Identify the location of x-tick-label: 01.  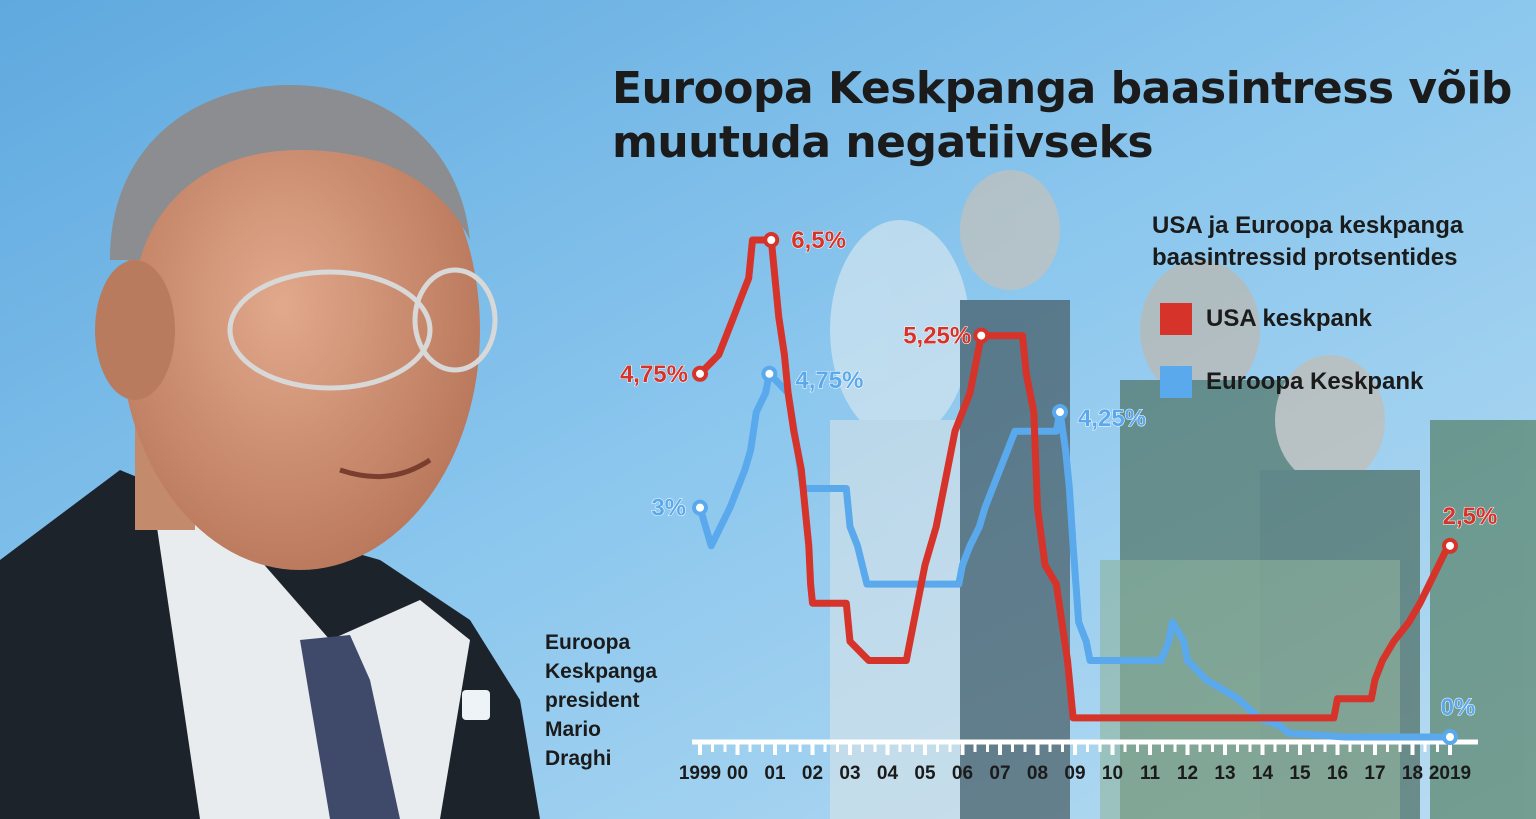
(775, 773).